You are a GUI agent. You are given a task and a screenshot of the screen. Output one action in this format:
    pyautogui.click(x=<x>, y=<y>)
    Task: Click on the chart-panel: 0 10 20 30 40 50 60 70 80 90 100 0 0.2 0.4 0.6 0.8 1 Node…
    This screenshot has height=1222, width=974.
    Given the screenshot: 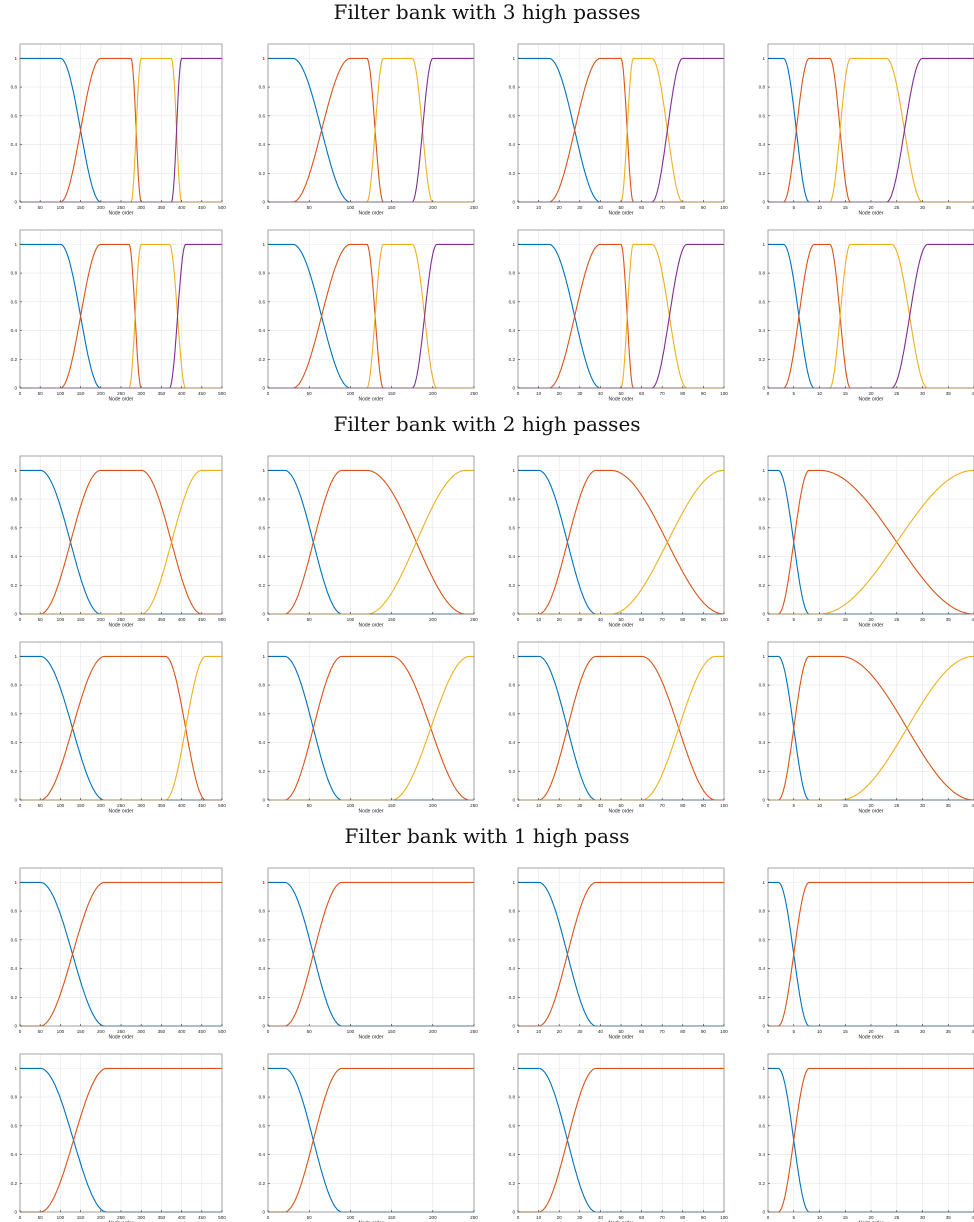 What is the action you would take?
    pyautogui.click(x=618, y=316)
    